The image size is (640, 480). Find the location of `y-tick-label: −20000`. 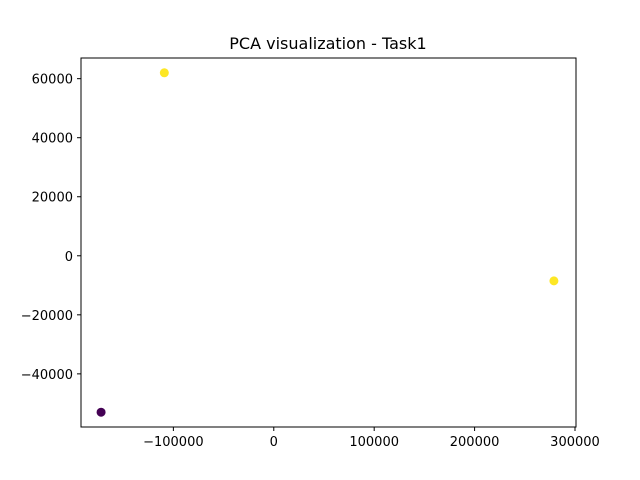

y-tick-label: −20000 is located at coordinates (47, 316).